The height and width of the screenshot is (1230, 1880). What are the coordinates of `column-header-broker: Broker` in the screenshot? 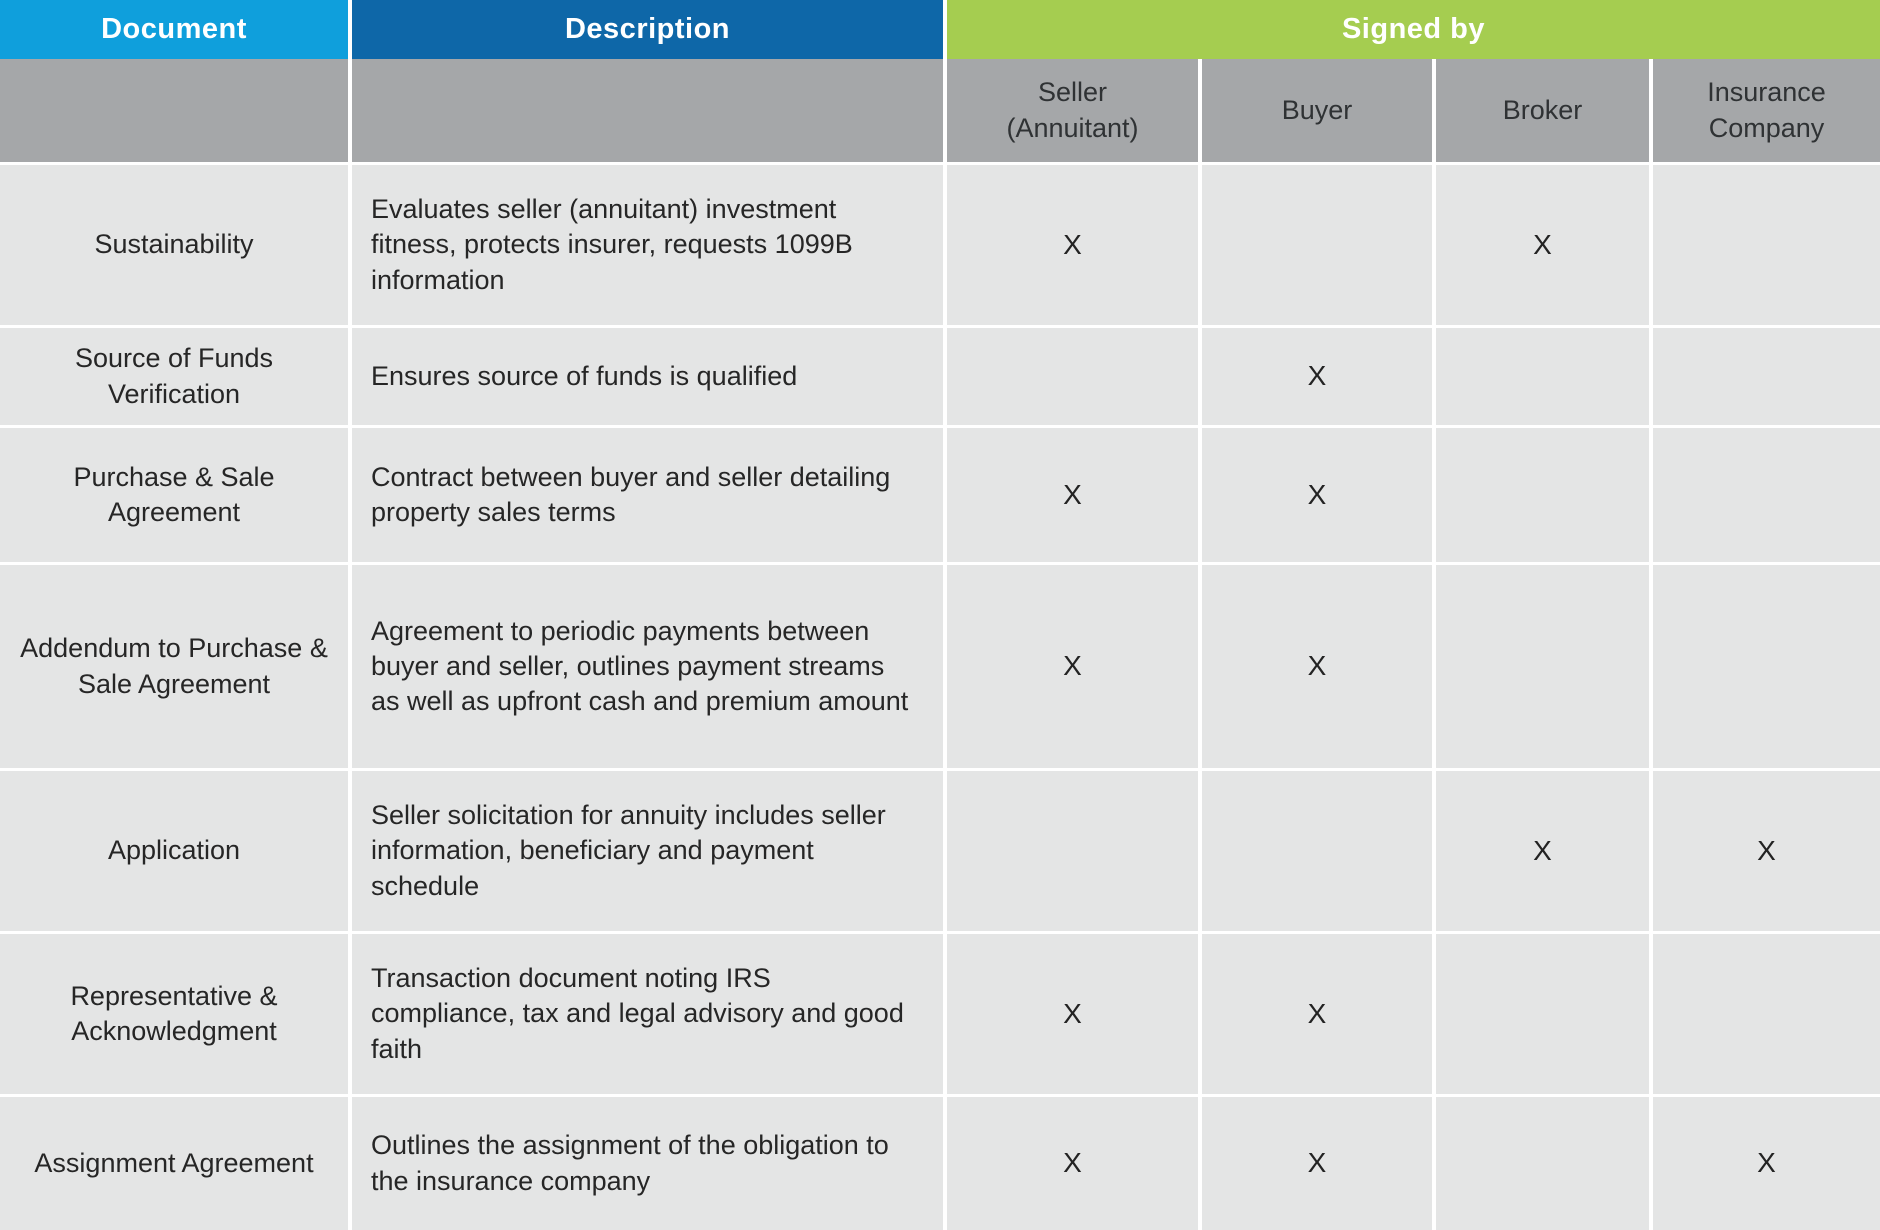 It's located at (1542, 110).